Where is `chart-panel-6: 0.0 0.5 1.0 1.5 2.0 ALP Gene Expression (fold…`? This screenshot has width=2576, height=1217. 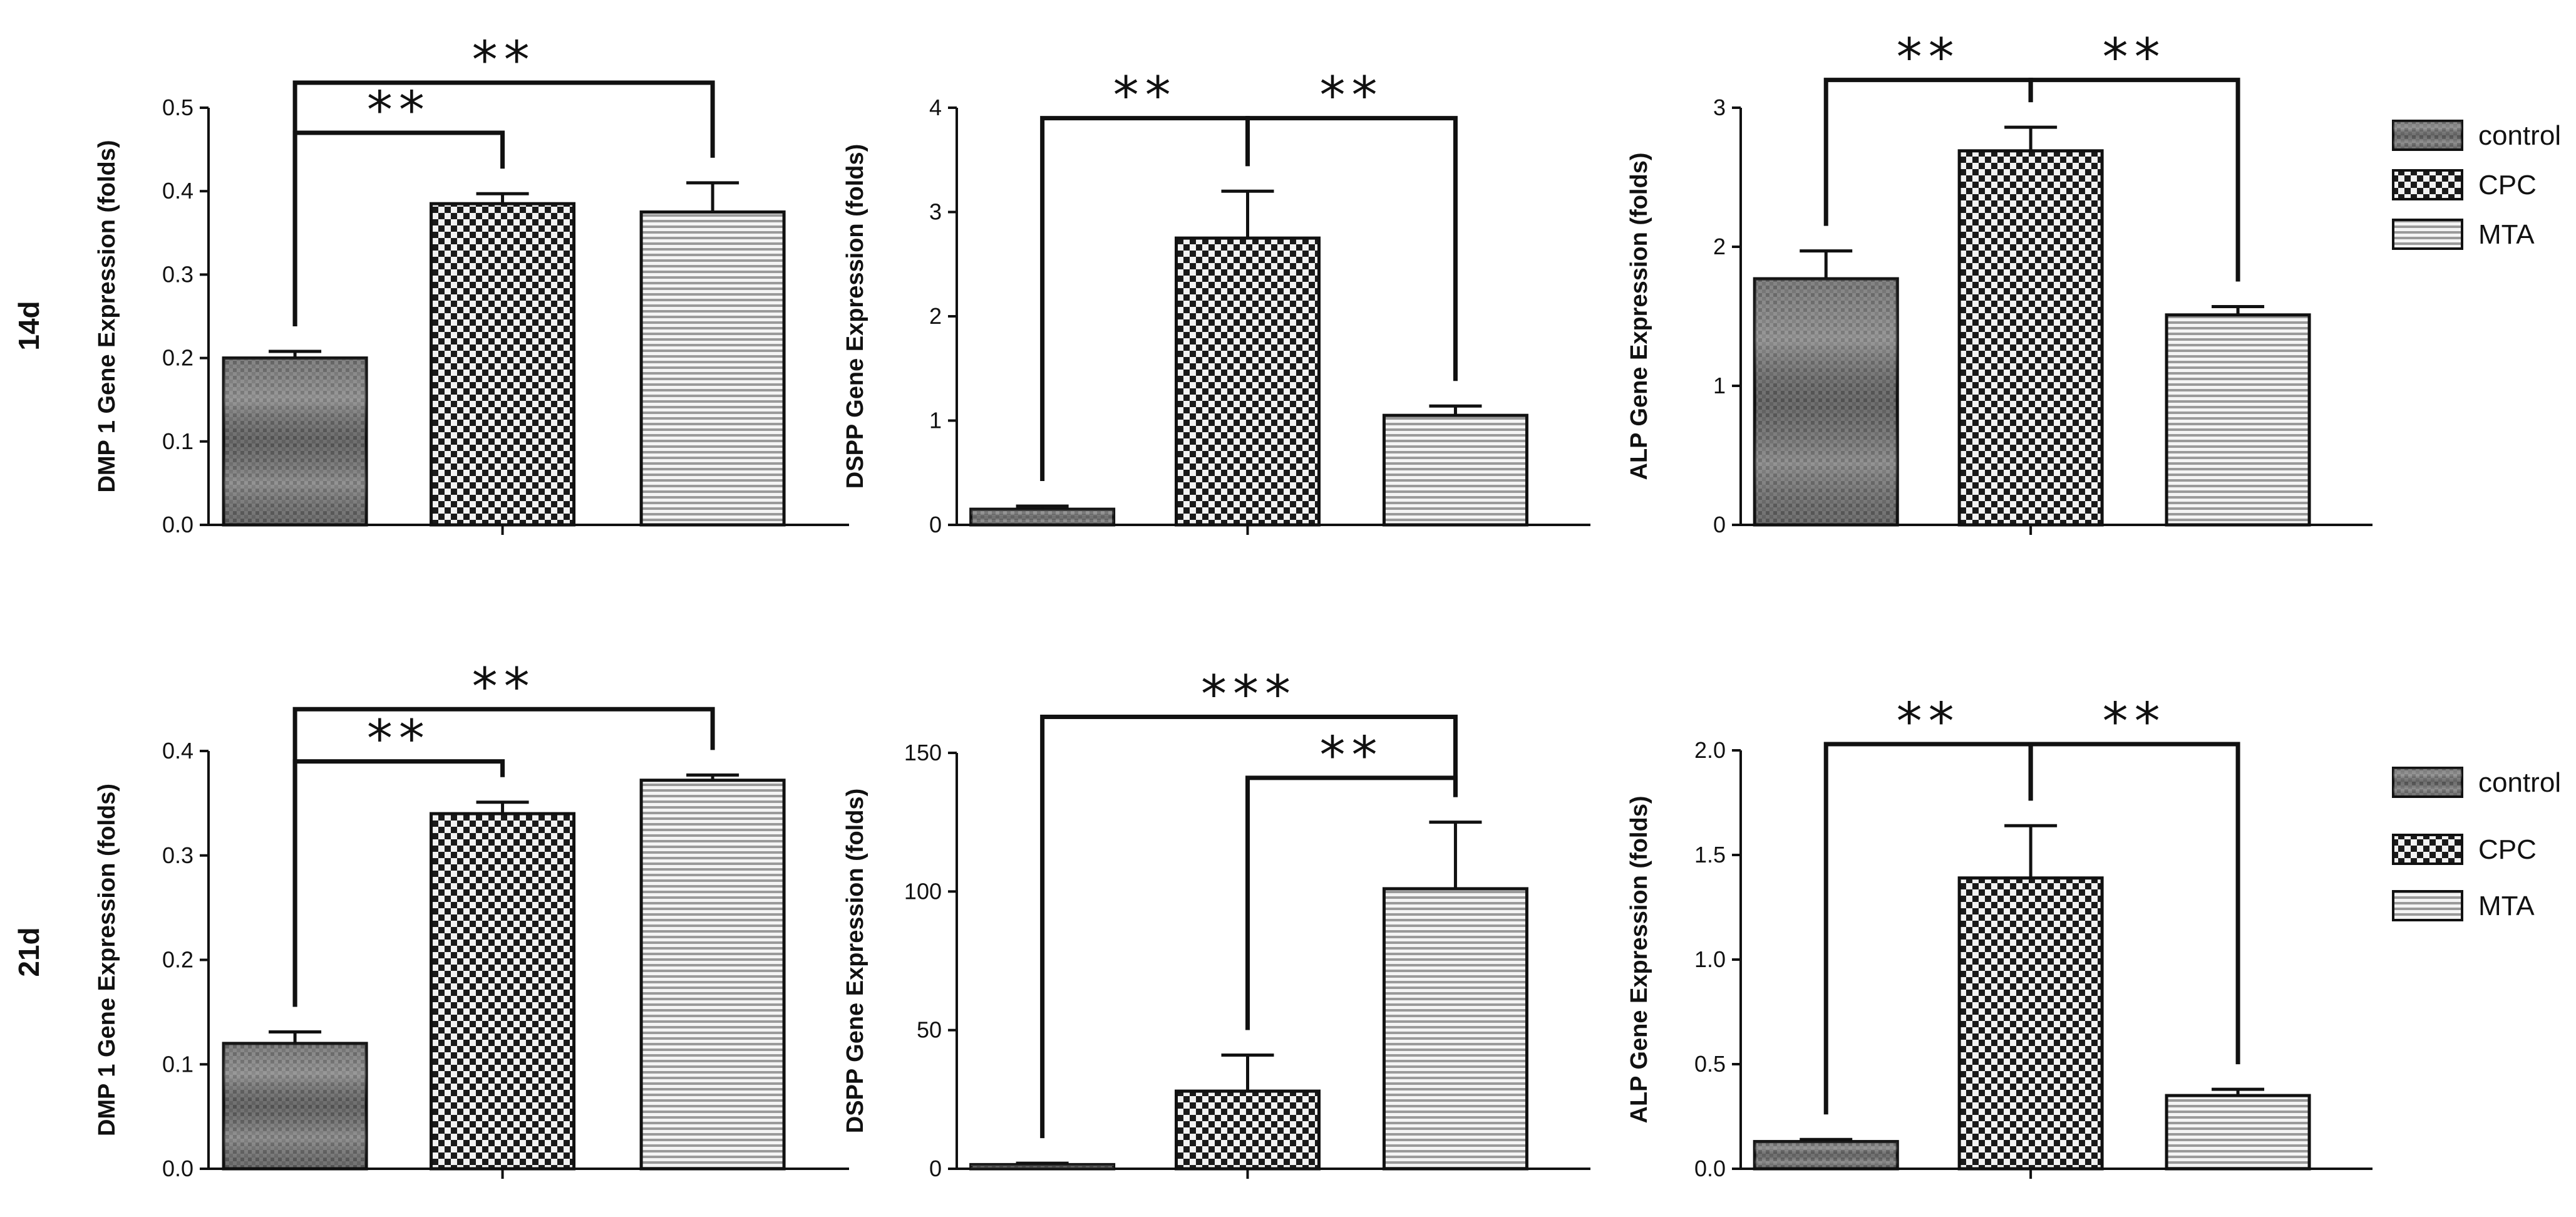 chart-panel-6: 0.0 0.5 1.0 1.5 2.0 ALP Gene Expression (fold… is located at coordinates (1999, 936).